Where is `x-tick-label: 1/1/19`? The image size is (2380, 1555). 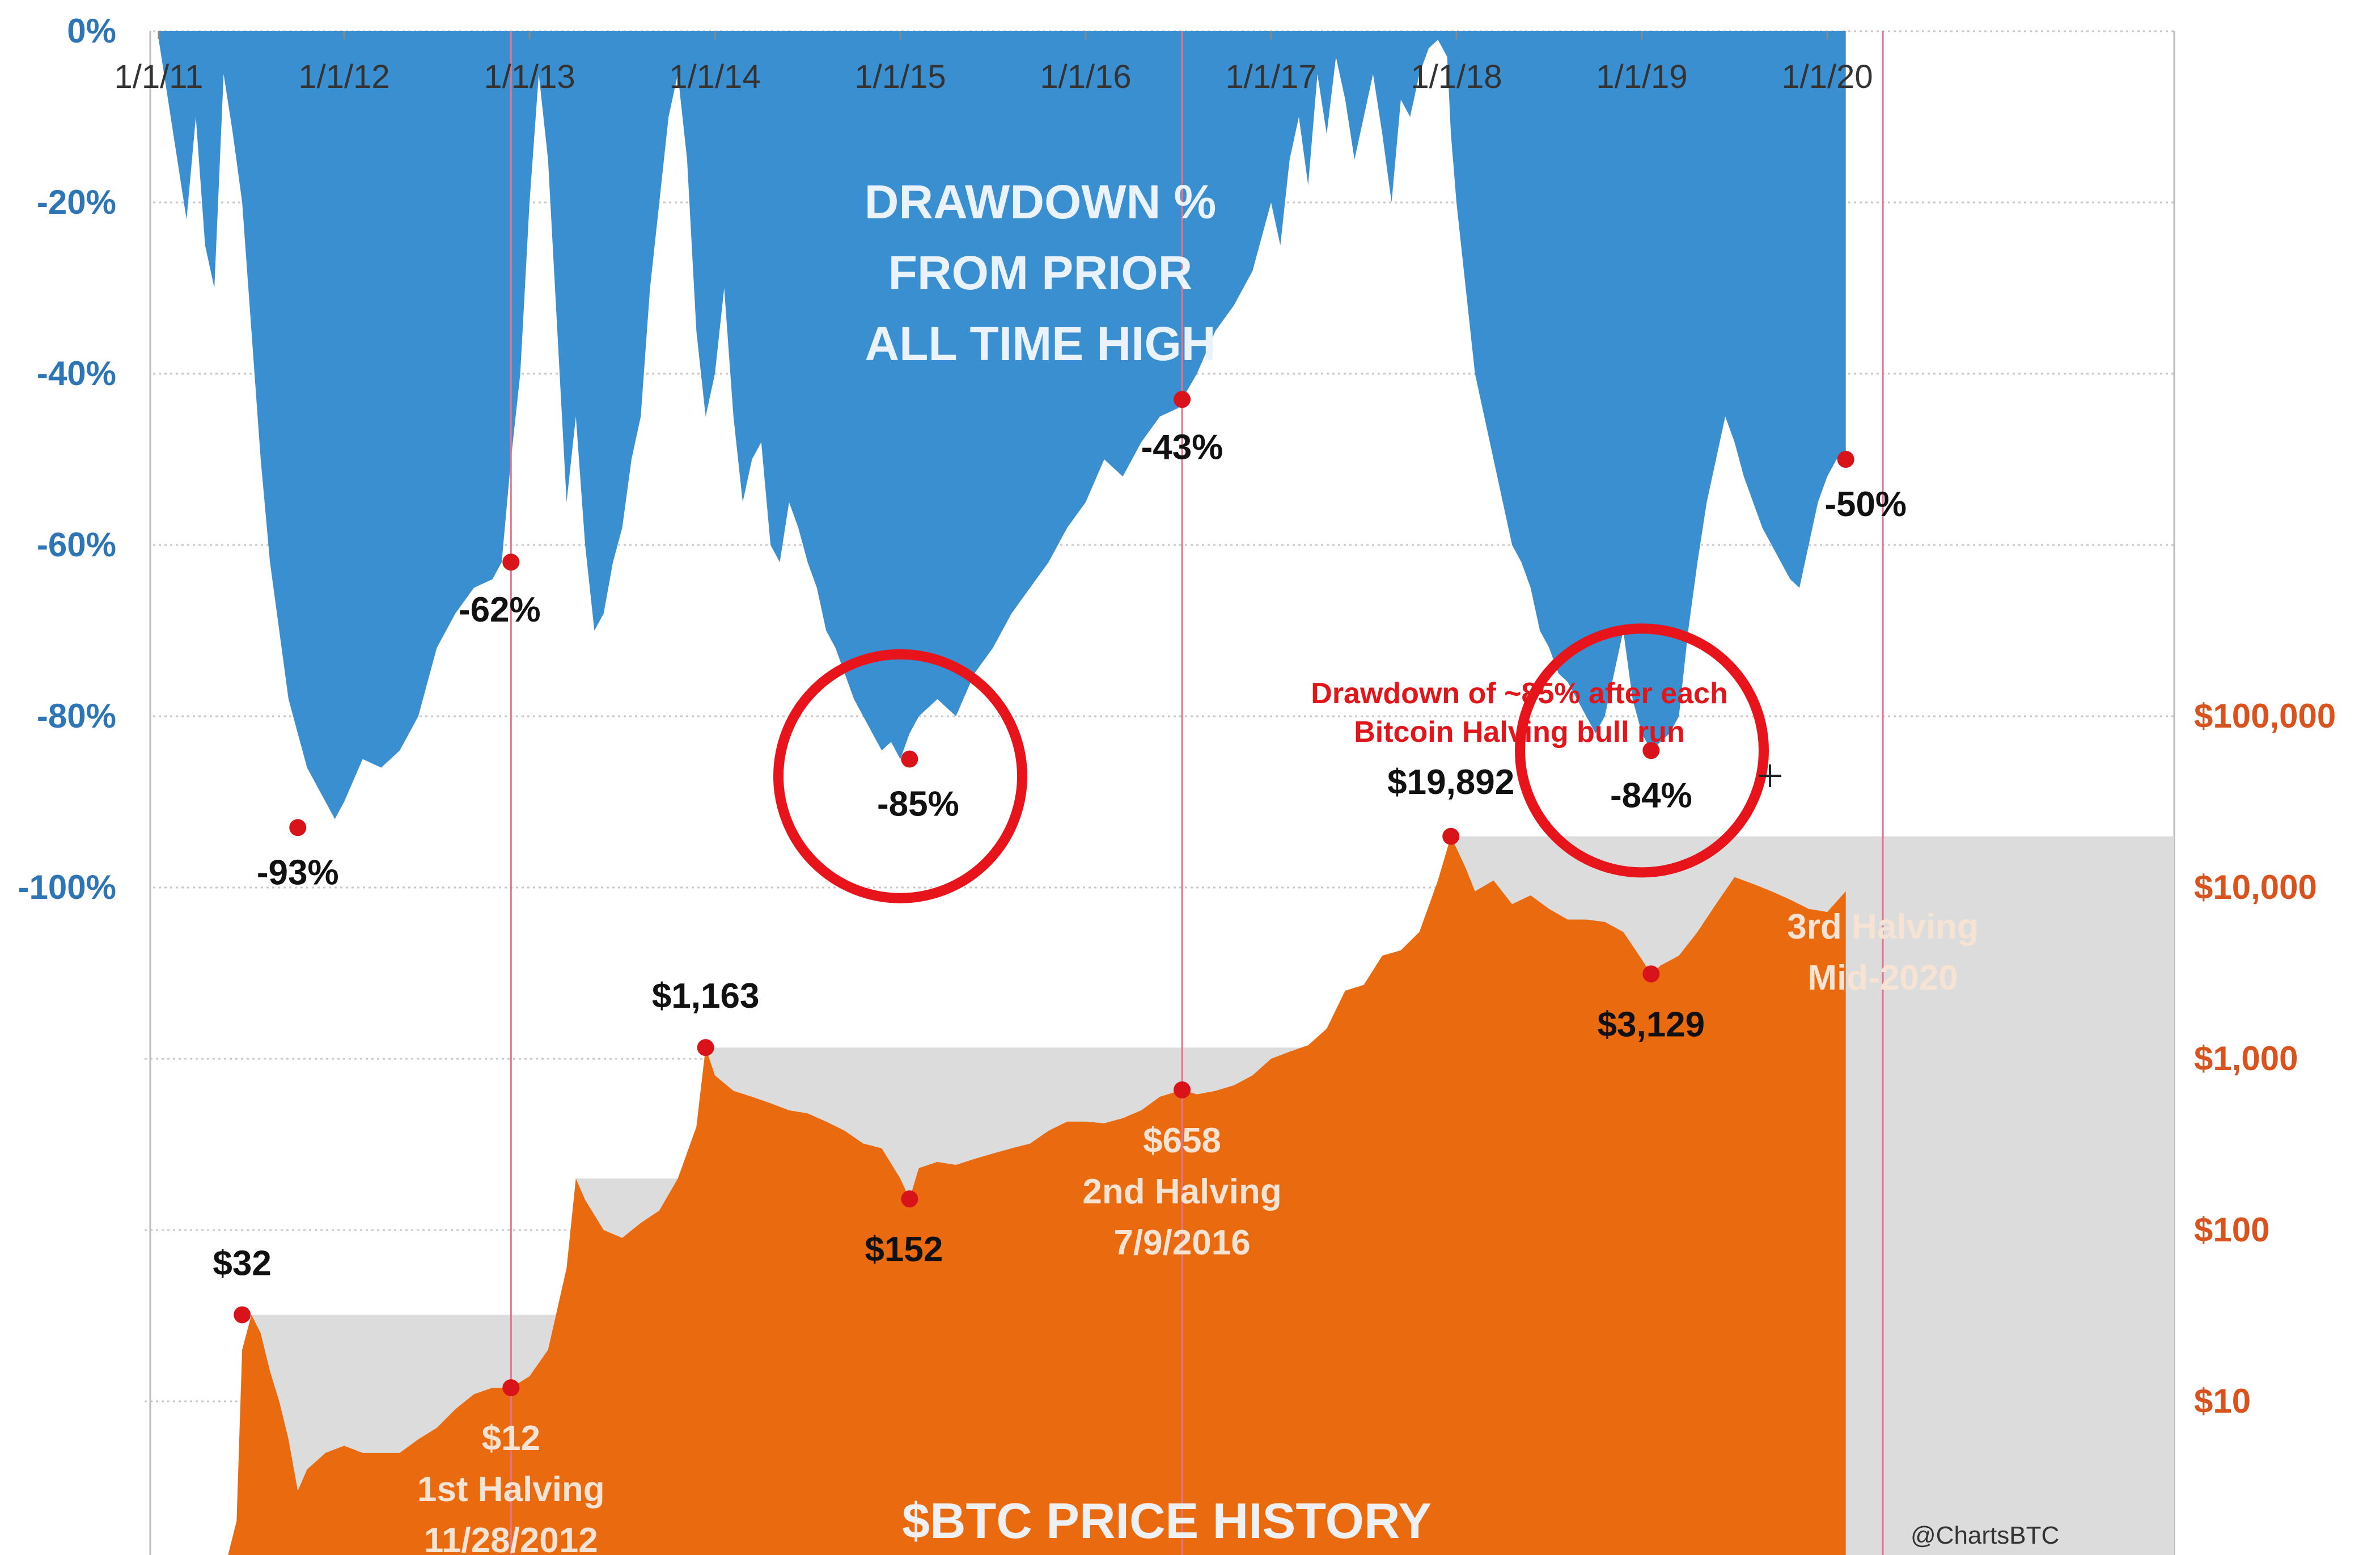 x-tick-label: 1/1/19 is located at coordinates (1641, 76).